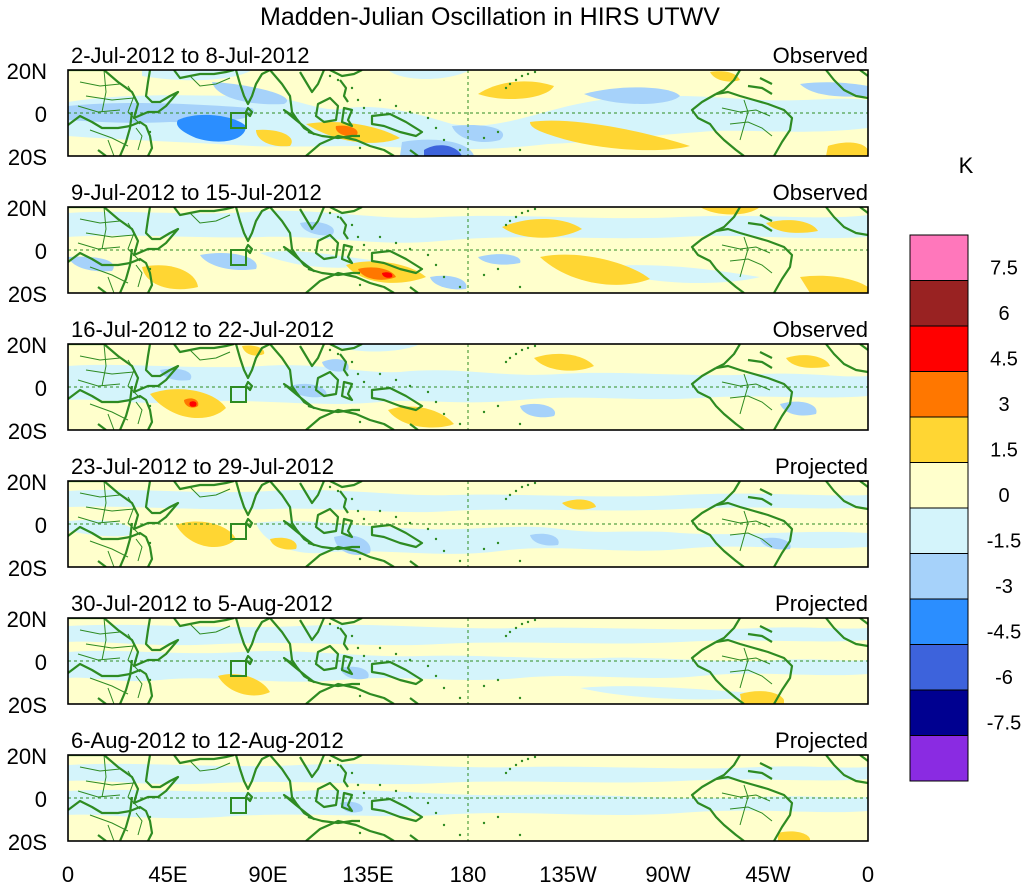 The image size is (1024, 887). What do you see at coordinates (1004, 451) in the screenshot?
I see `colorbar-tick-label: 1.5` at bounding box center [1004, 451].